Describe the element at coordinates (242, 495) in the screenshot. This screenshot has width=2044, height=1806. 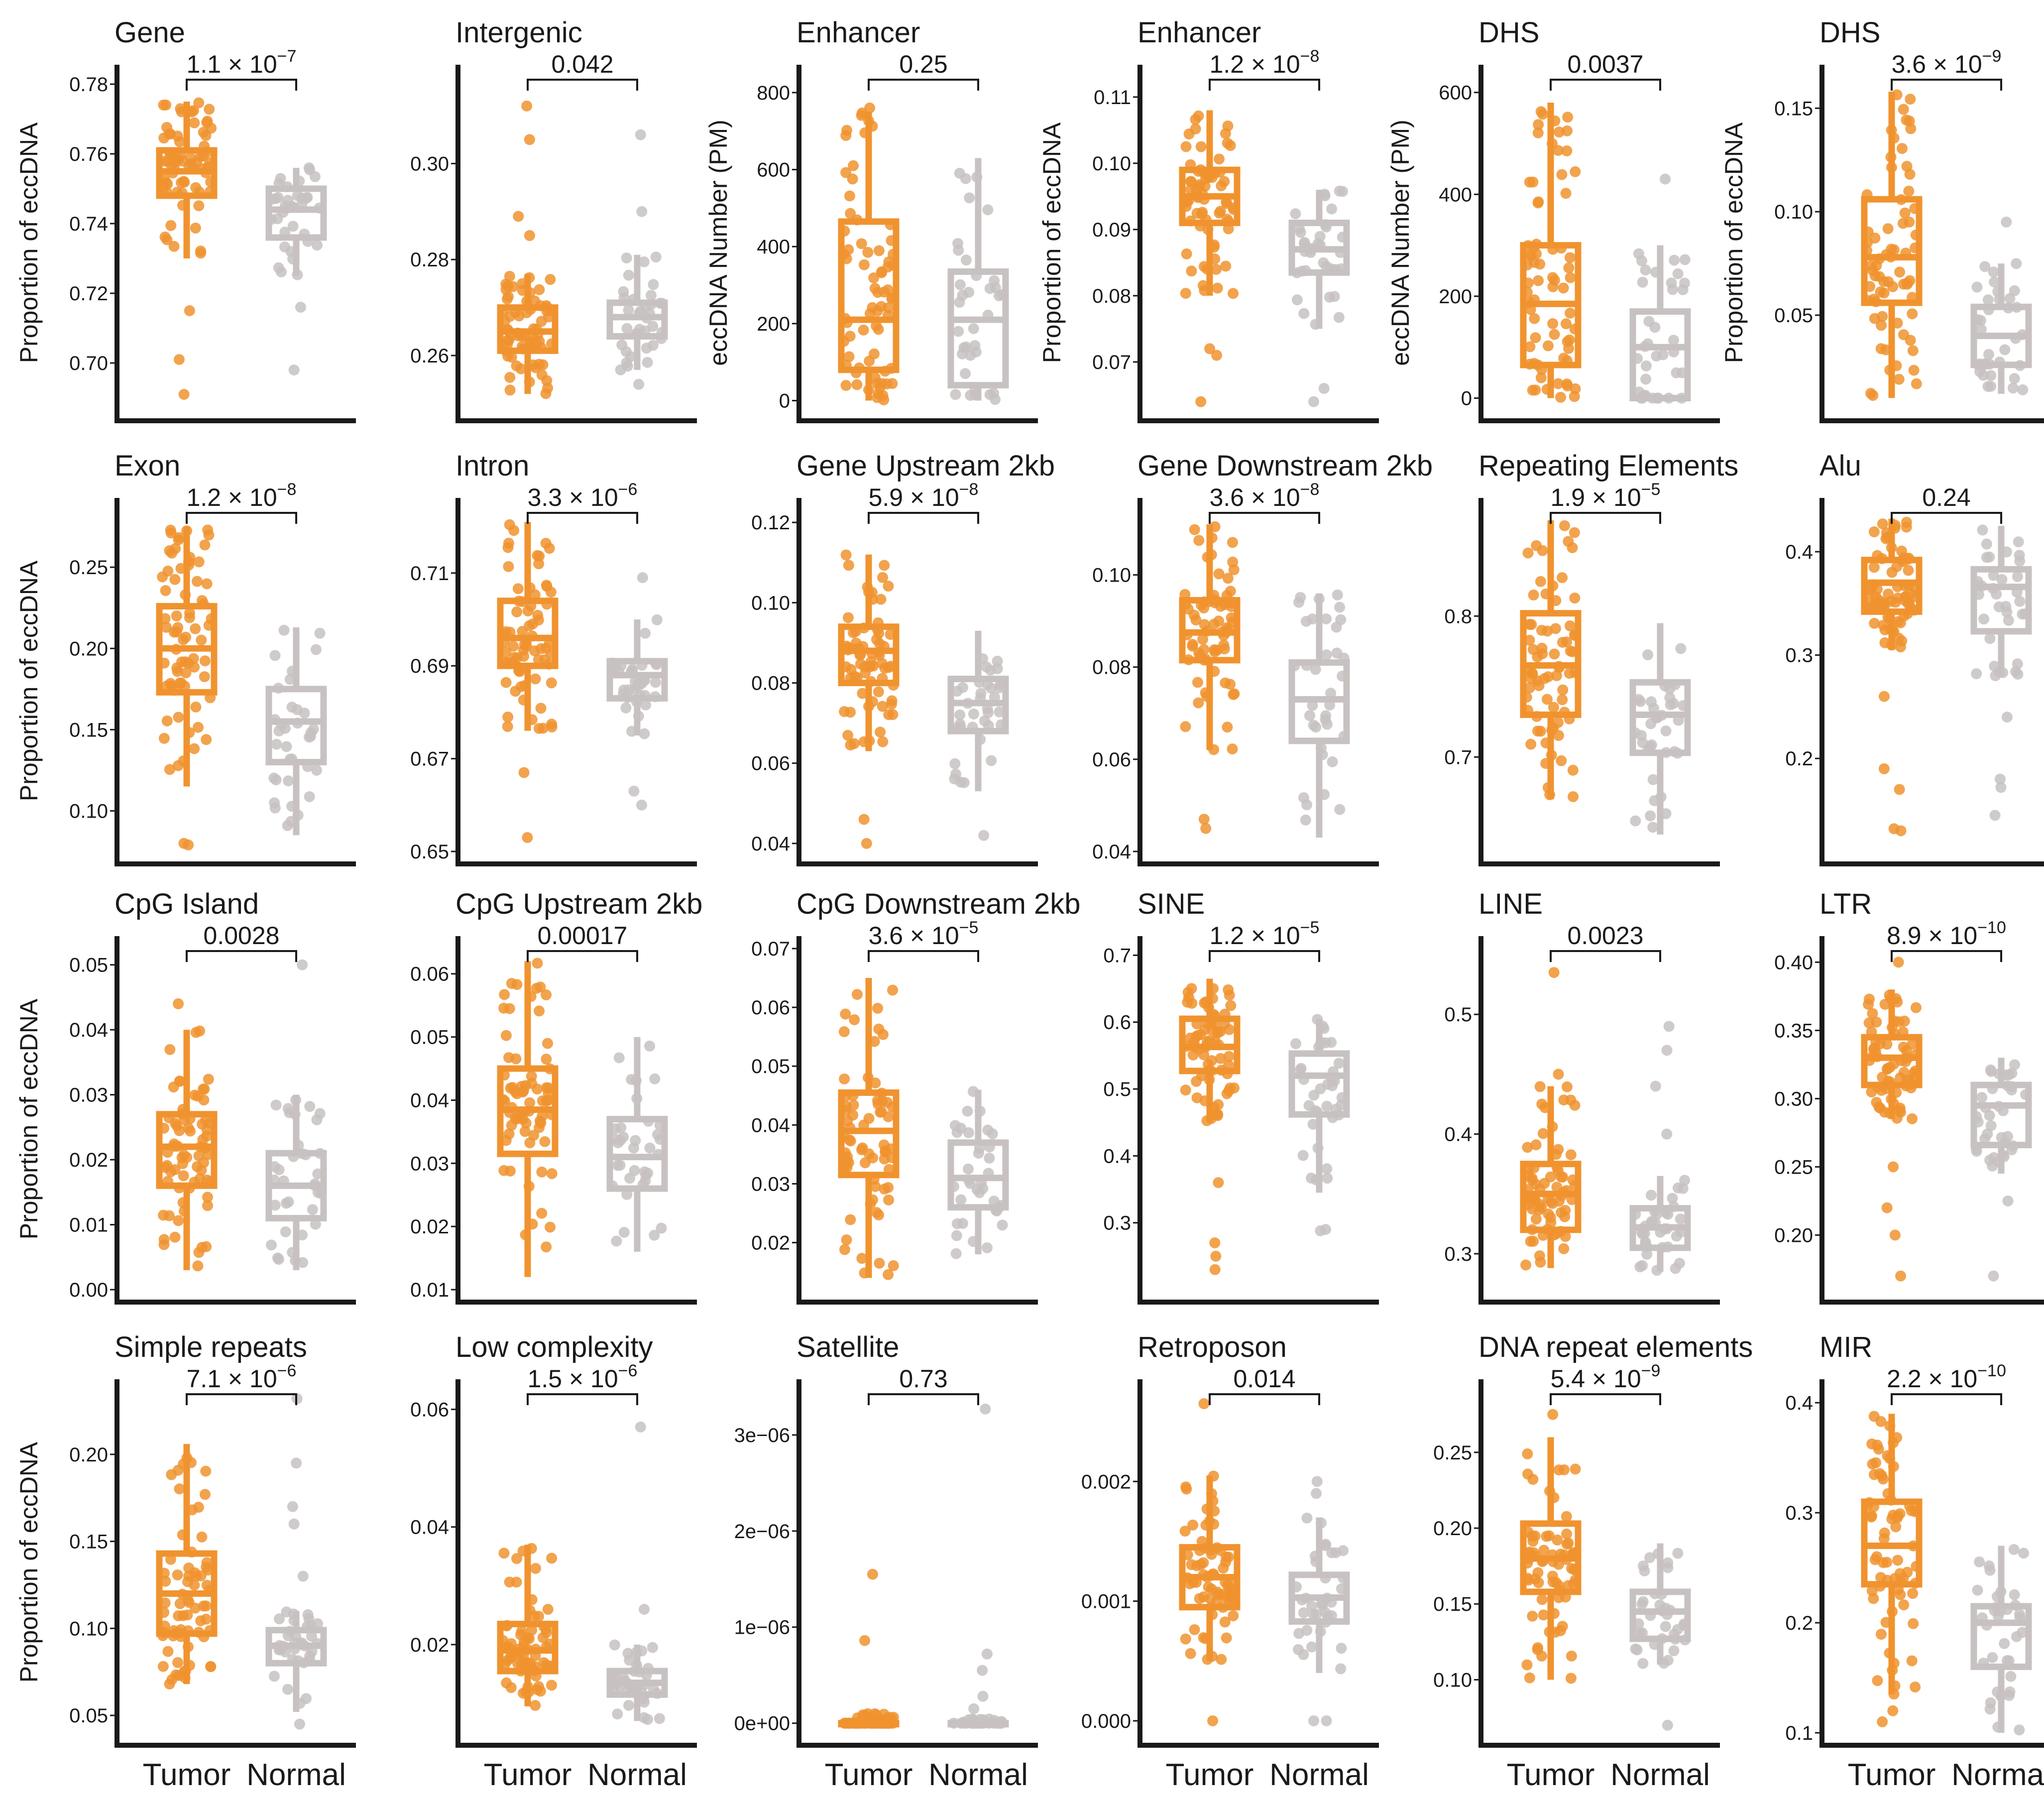
I see `p-value: 1.2 × 10⁻⁸` at that location.